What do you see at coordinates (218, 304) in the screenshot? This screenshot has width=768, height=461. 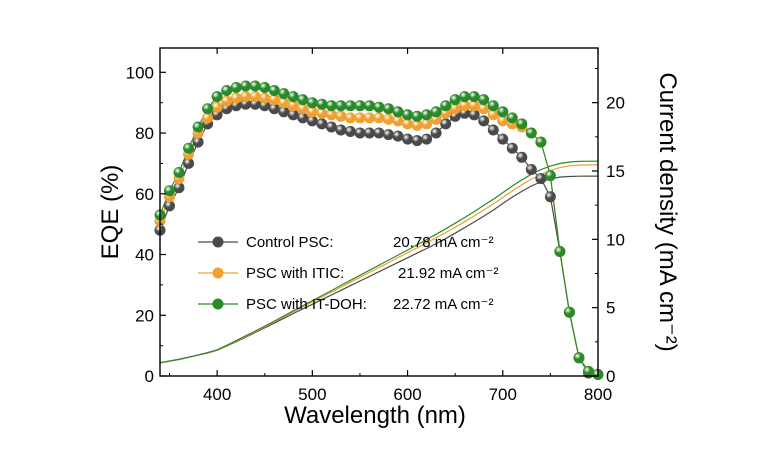 I see `legend-marker-itdoh` at bounding box center [218, 304].